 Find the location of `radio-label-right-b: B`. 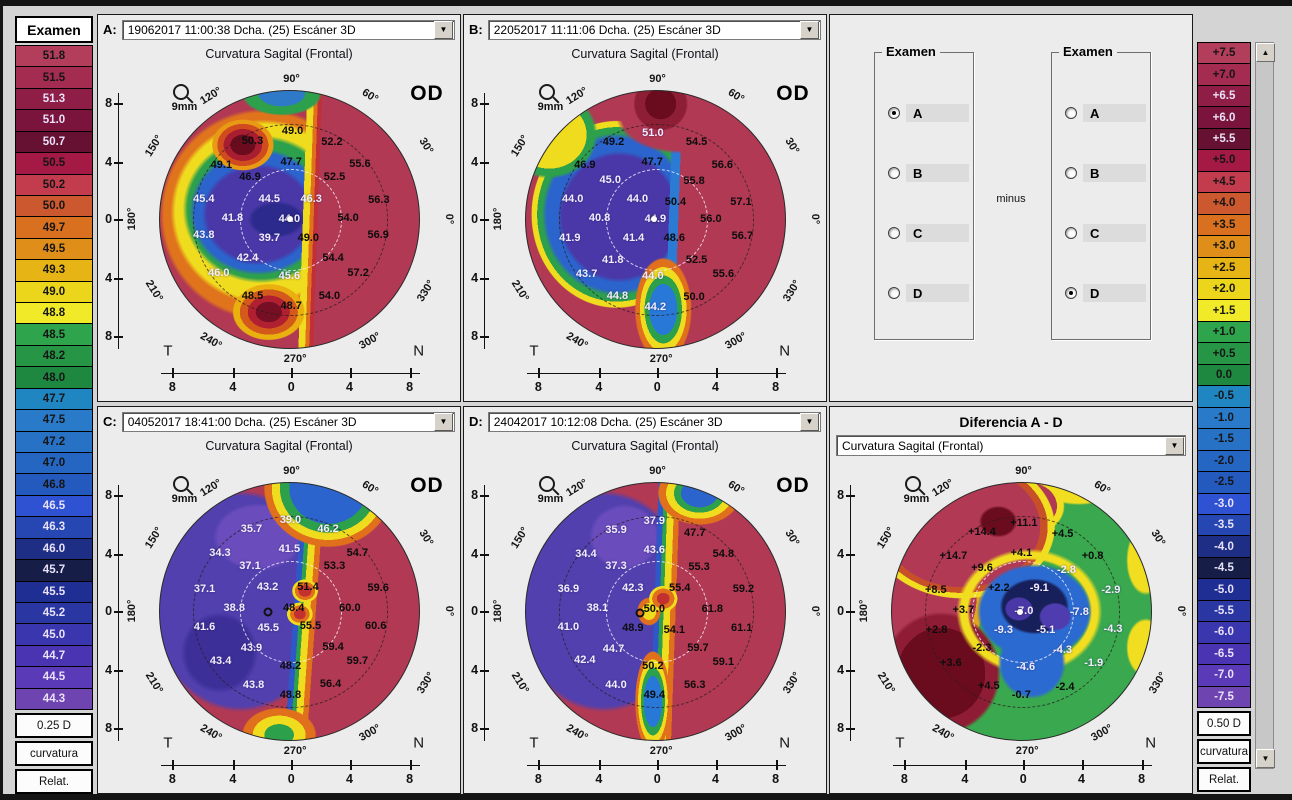

radio-label-right-b: B is located at coordinates (1114, 173).